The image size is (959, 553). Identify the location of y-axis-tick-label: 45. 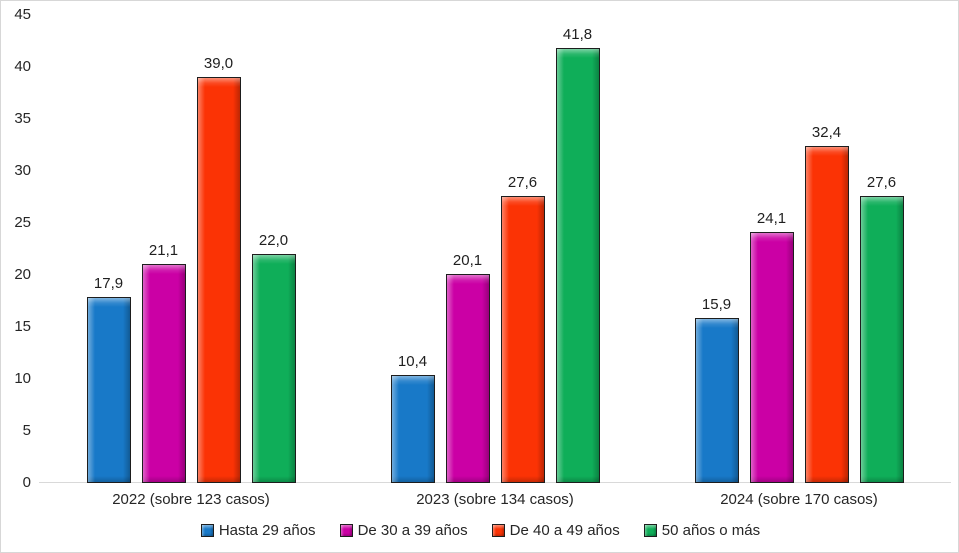
(22, 14).